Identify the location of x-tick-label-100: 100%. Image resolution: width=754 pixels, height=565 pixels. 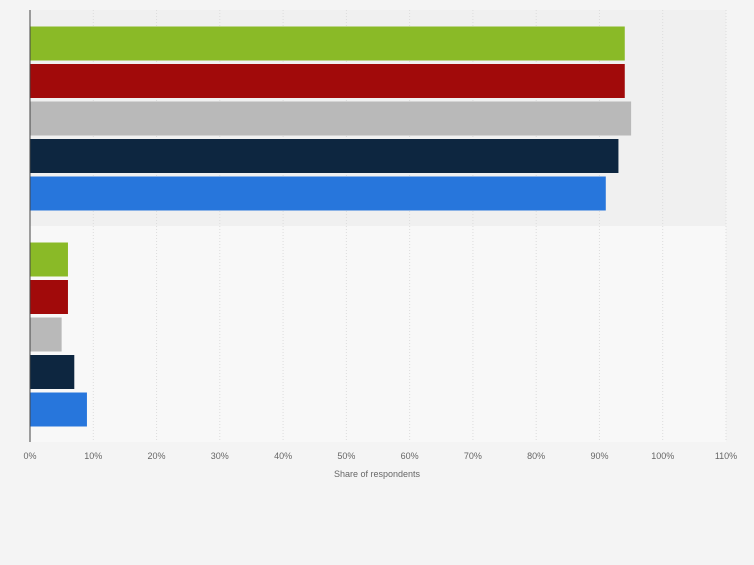
(662, 456).